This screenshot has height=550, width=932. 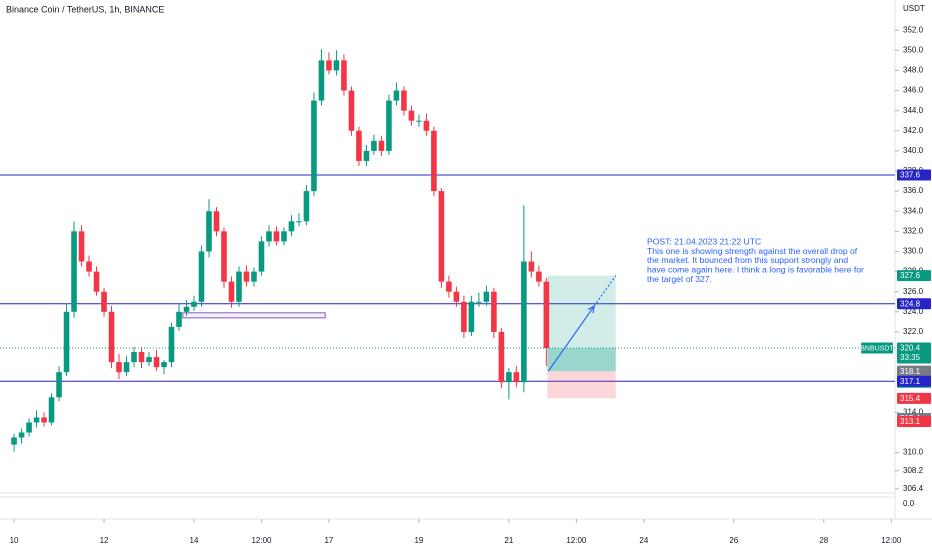 What do you see at coordinates (418, 540) in the screenshot?
I see `x-tick-label: 19` at bounding box center [418, 540].